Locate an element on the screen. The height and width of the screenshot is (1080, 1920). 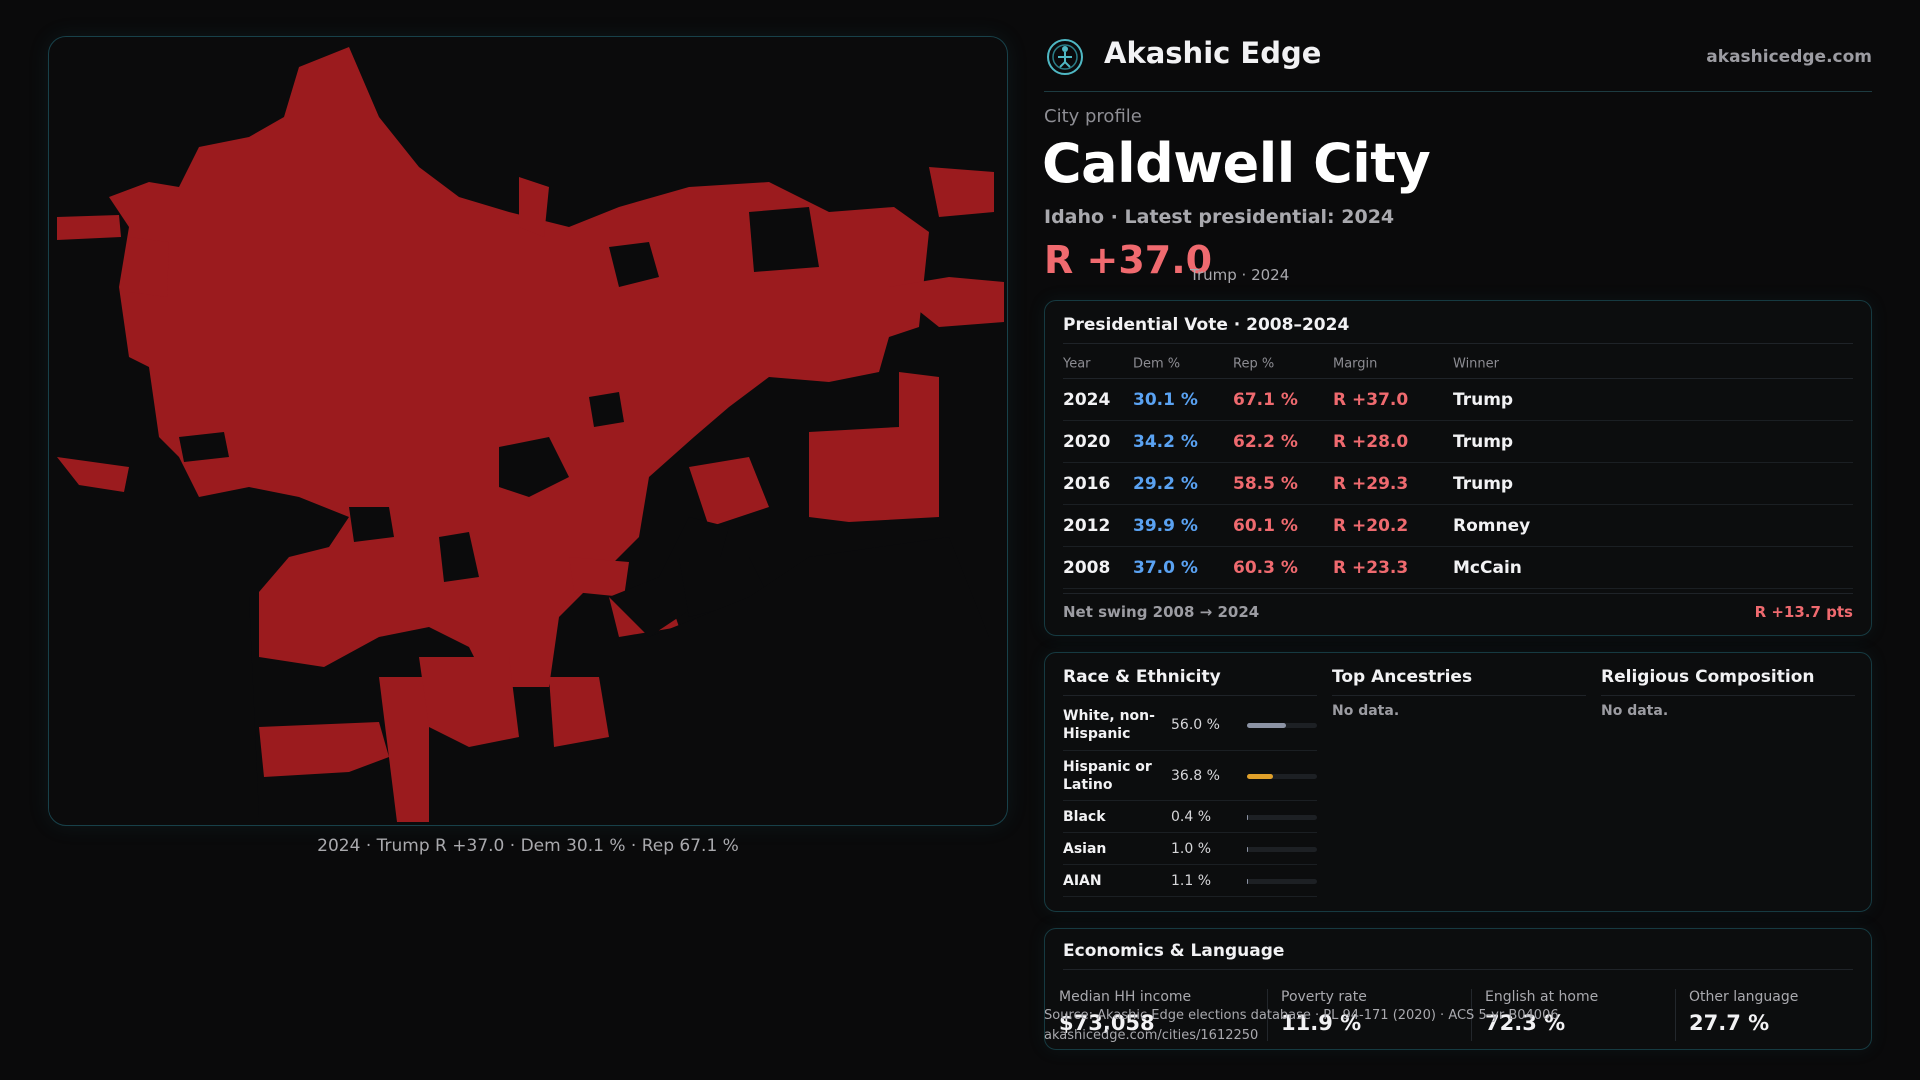
ancestries-section: Top Ancestries No data. is located at coordinates (1459, 782).